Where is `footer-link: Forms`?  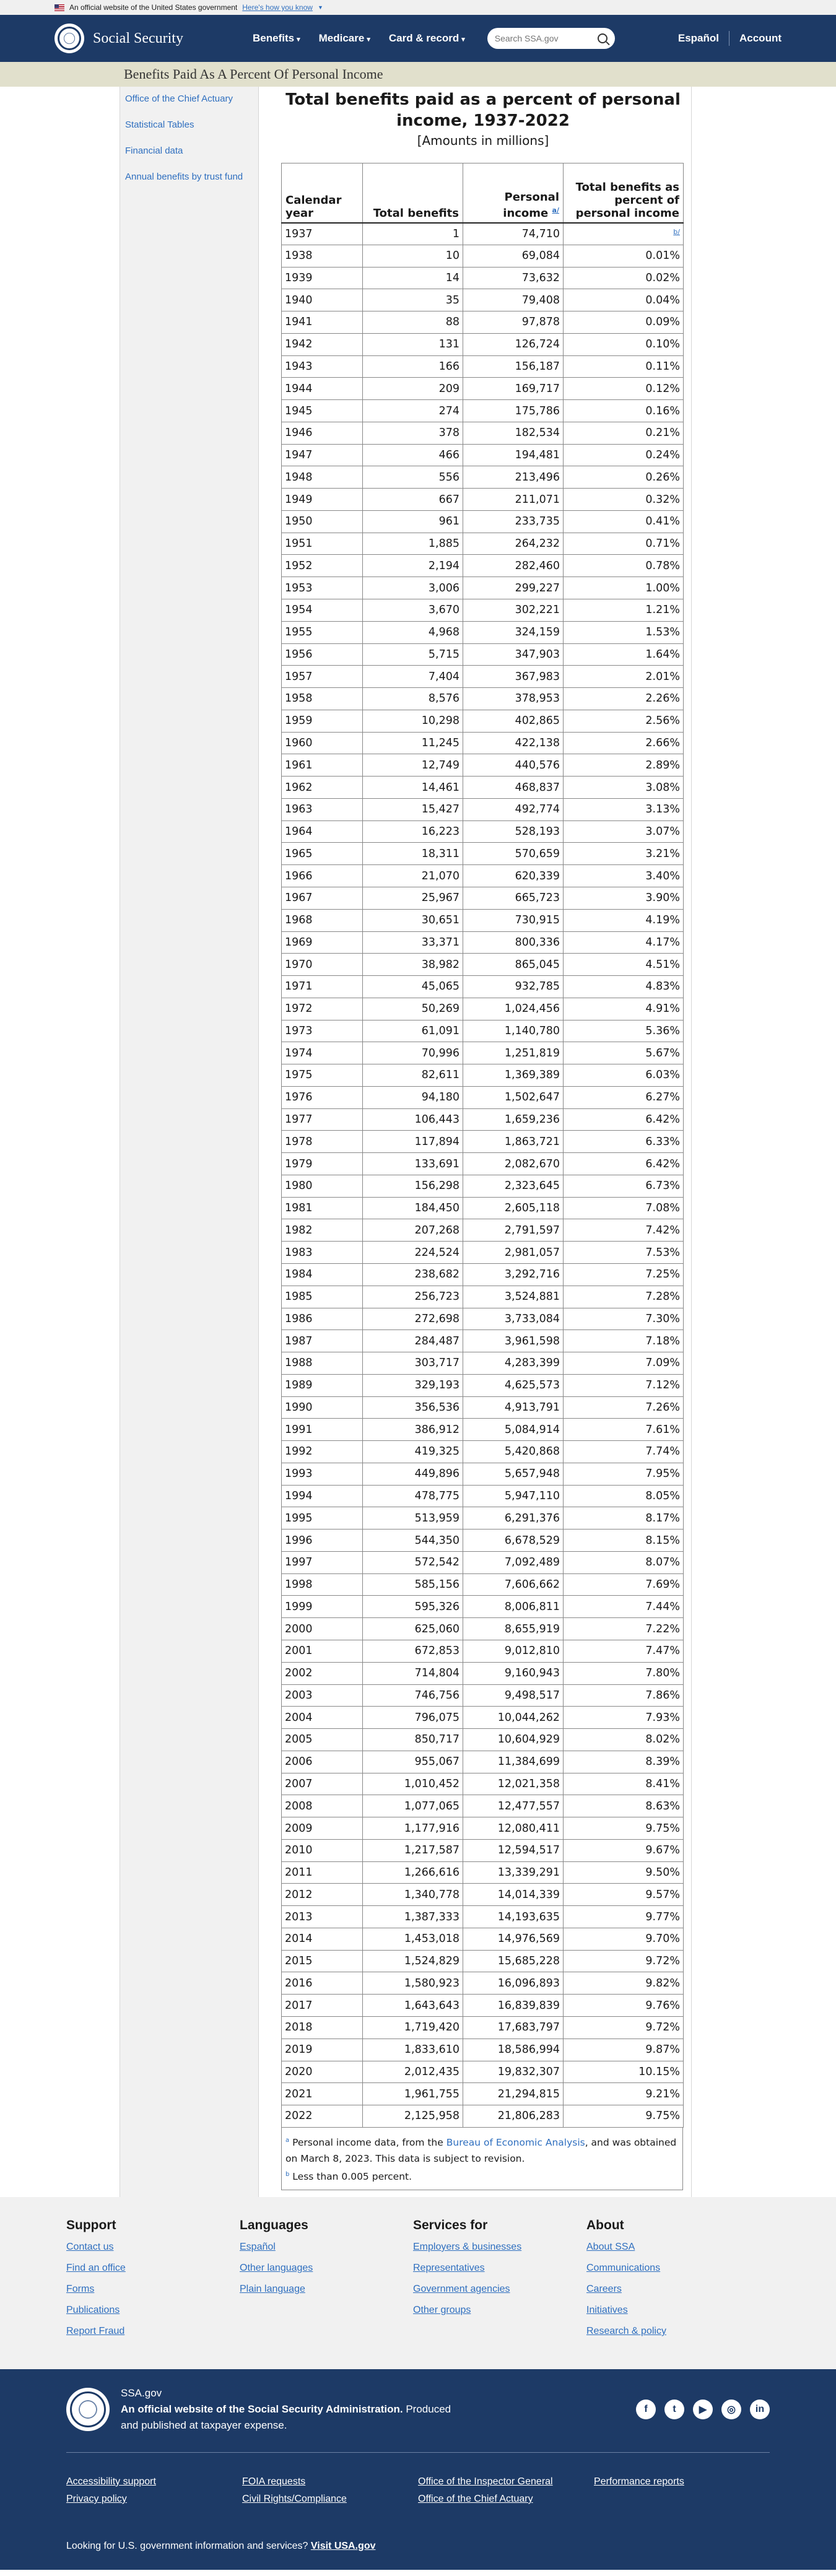
footer-link: Forms is located at coordinates (81, 2289).